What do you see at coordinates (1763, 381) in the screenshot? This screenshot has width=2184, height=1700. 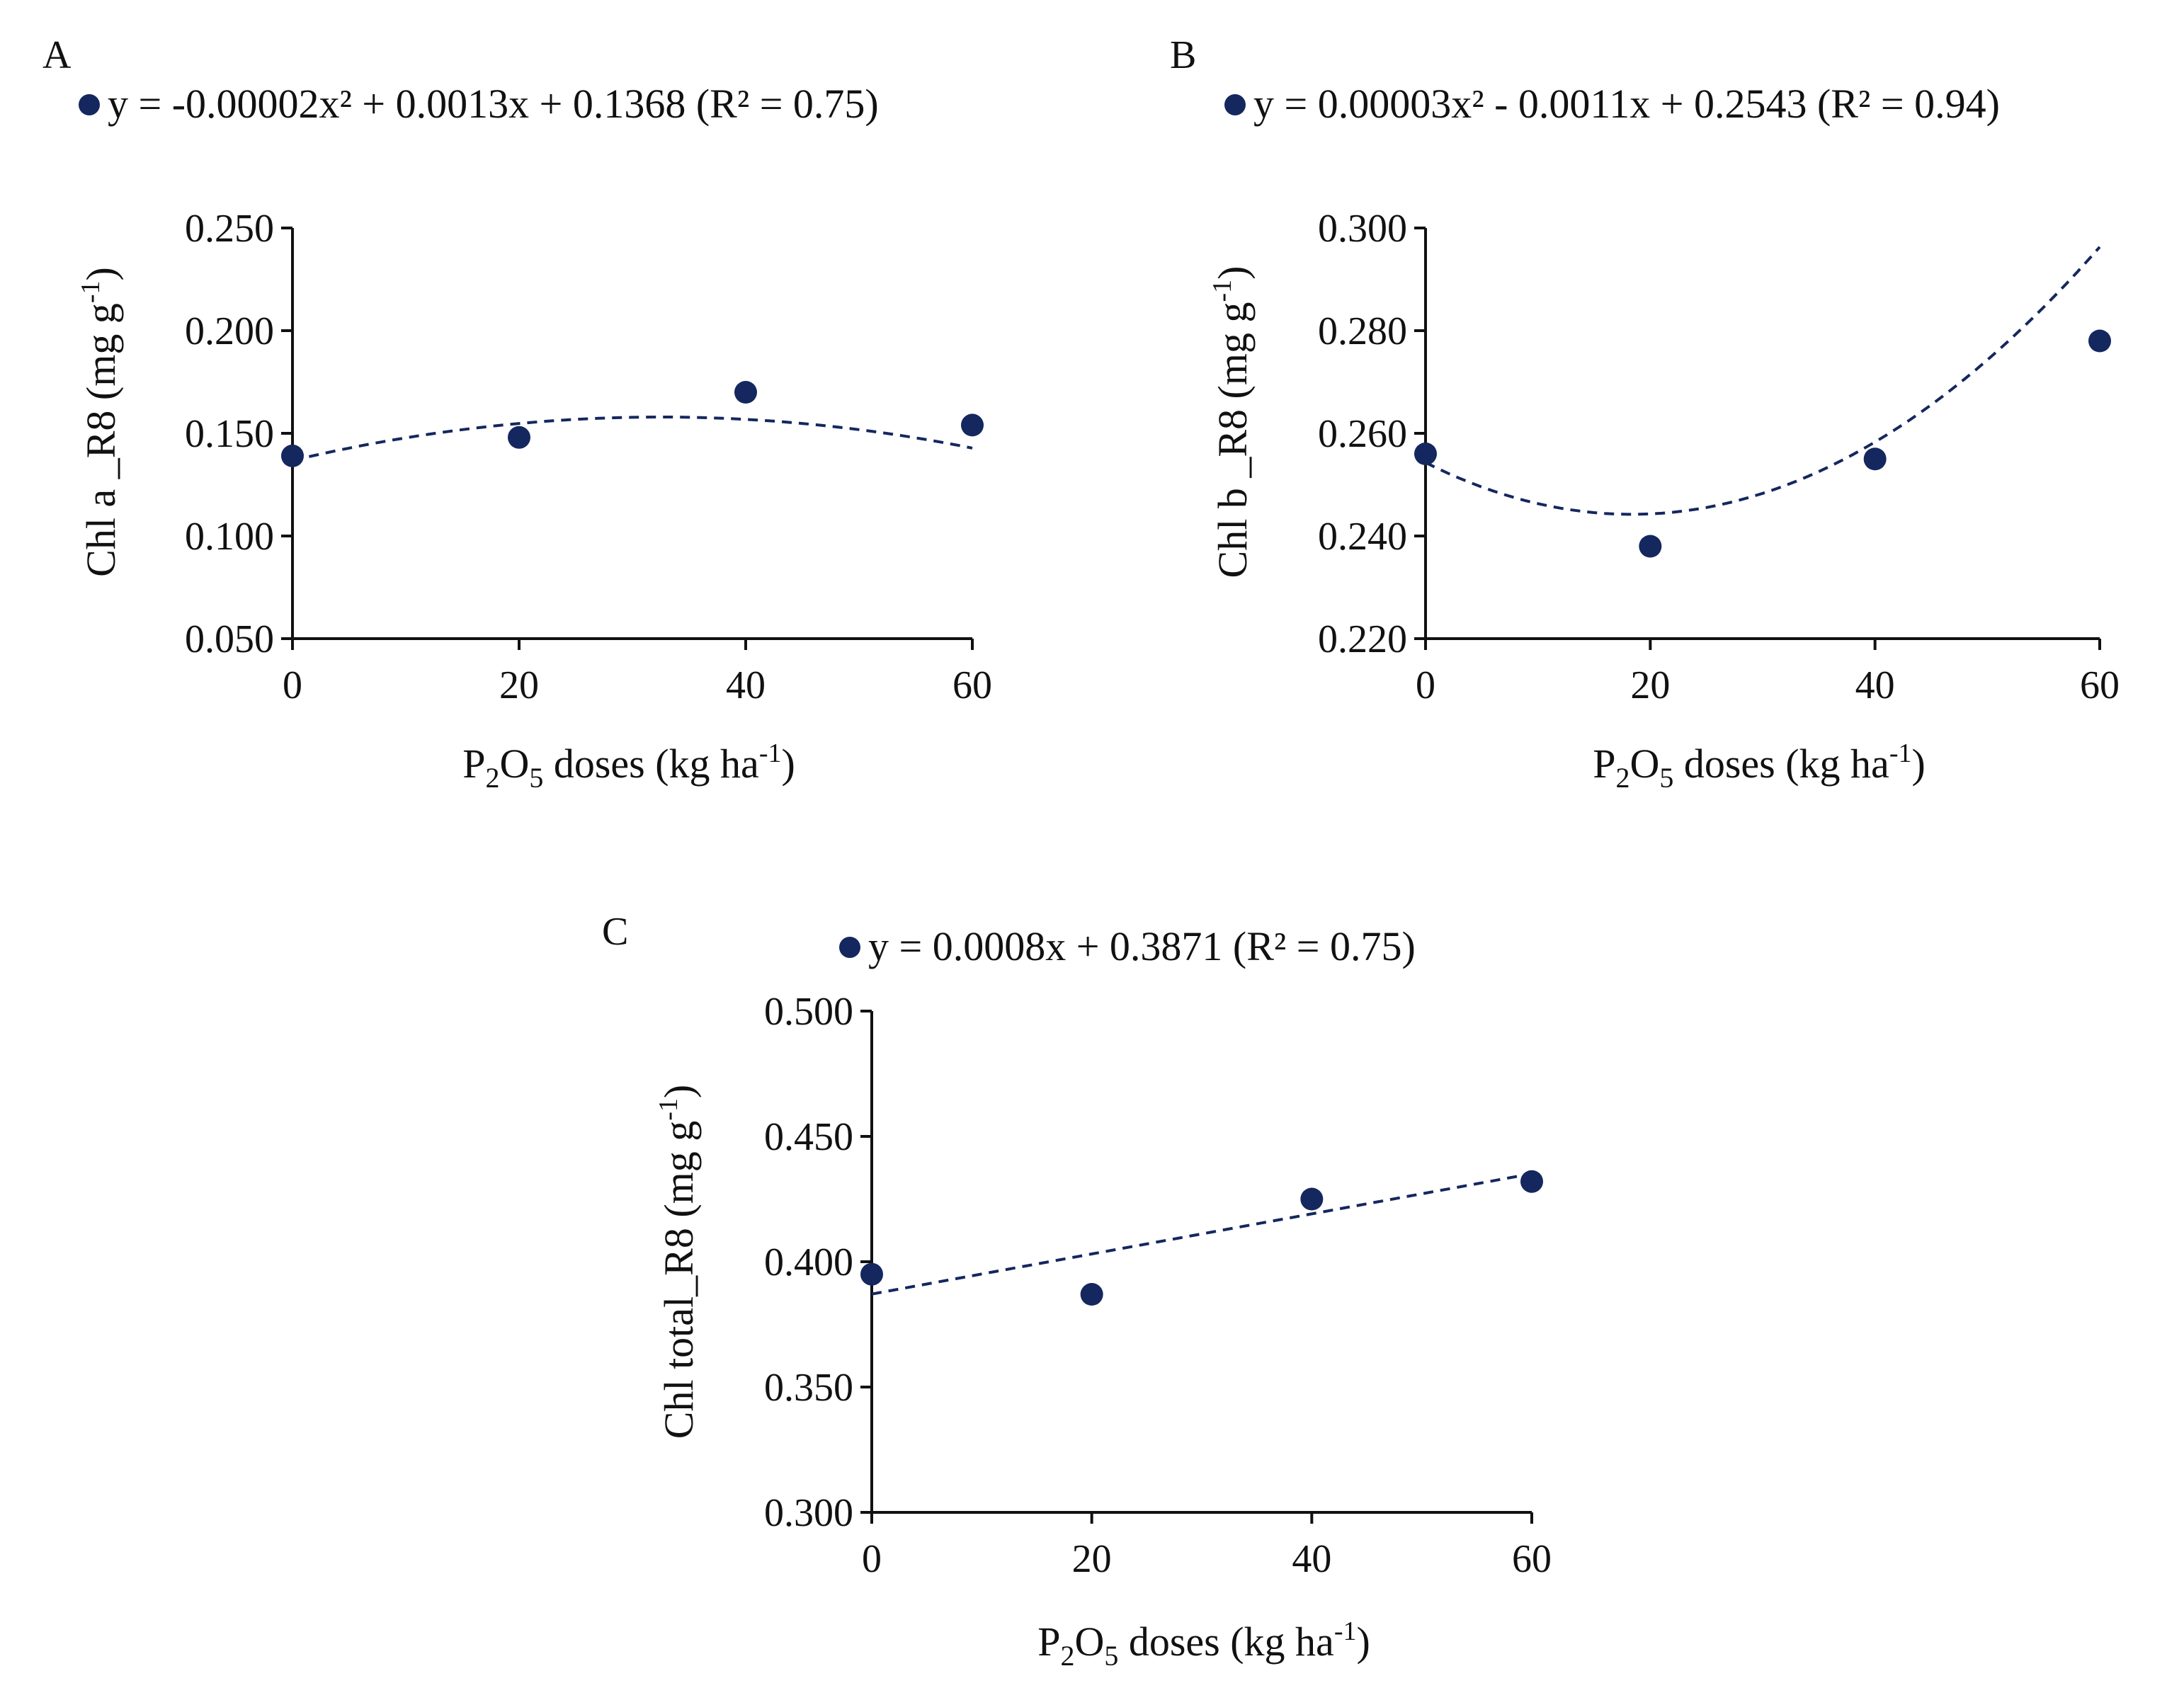 I see `trendline-b` at bounding box center [1763, 381].